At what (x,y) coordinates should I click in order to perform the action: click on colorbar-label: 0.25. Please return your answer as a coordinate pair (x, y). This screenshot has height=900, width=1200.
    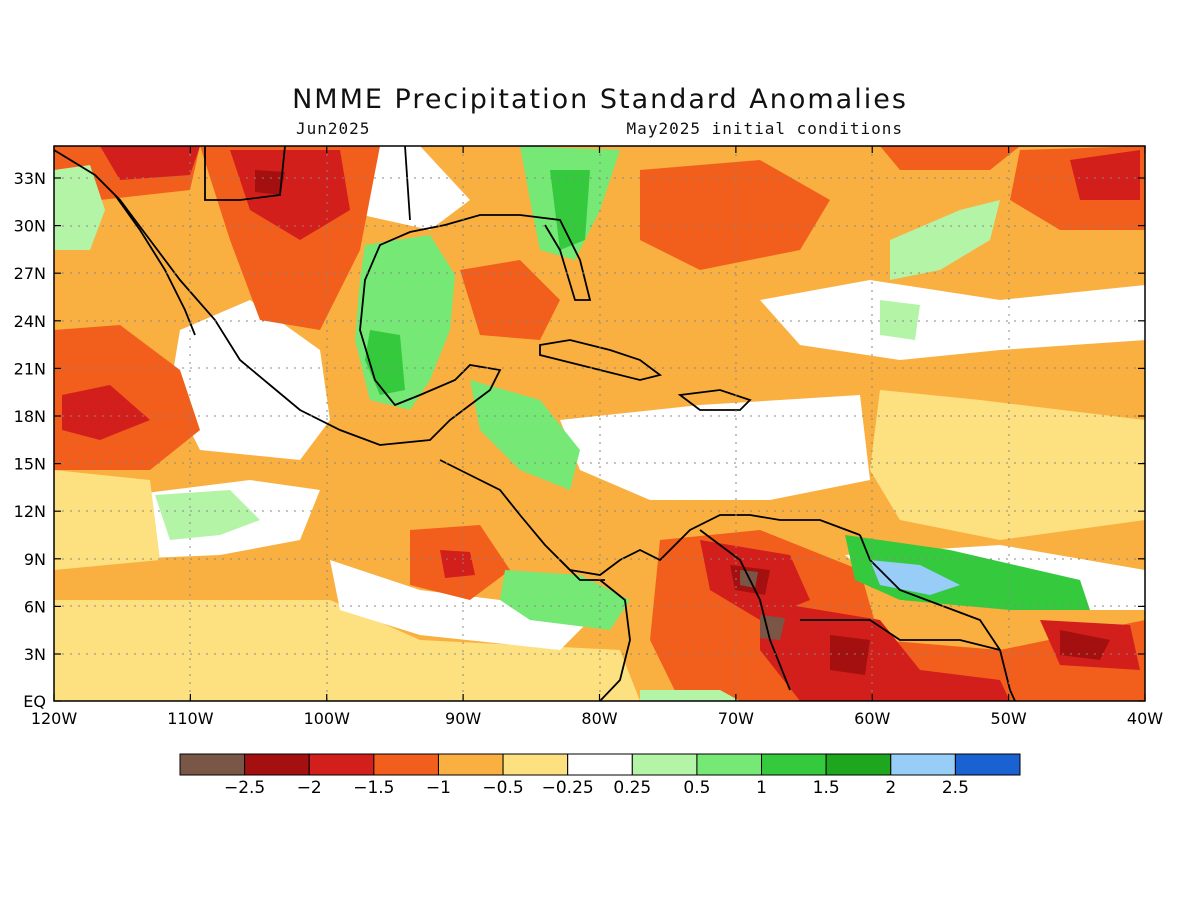
    Looking at the image, I should click on (632, 788).